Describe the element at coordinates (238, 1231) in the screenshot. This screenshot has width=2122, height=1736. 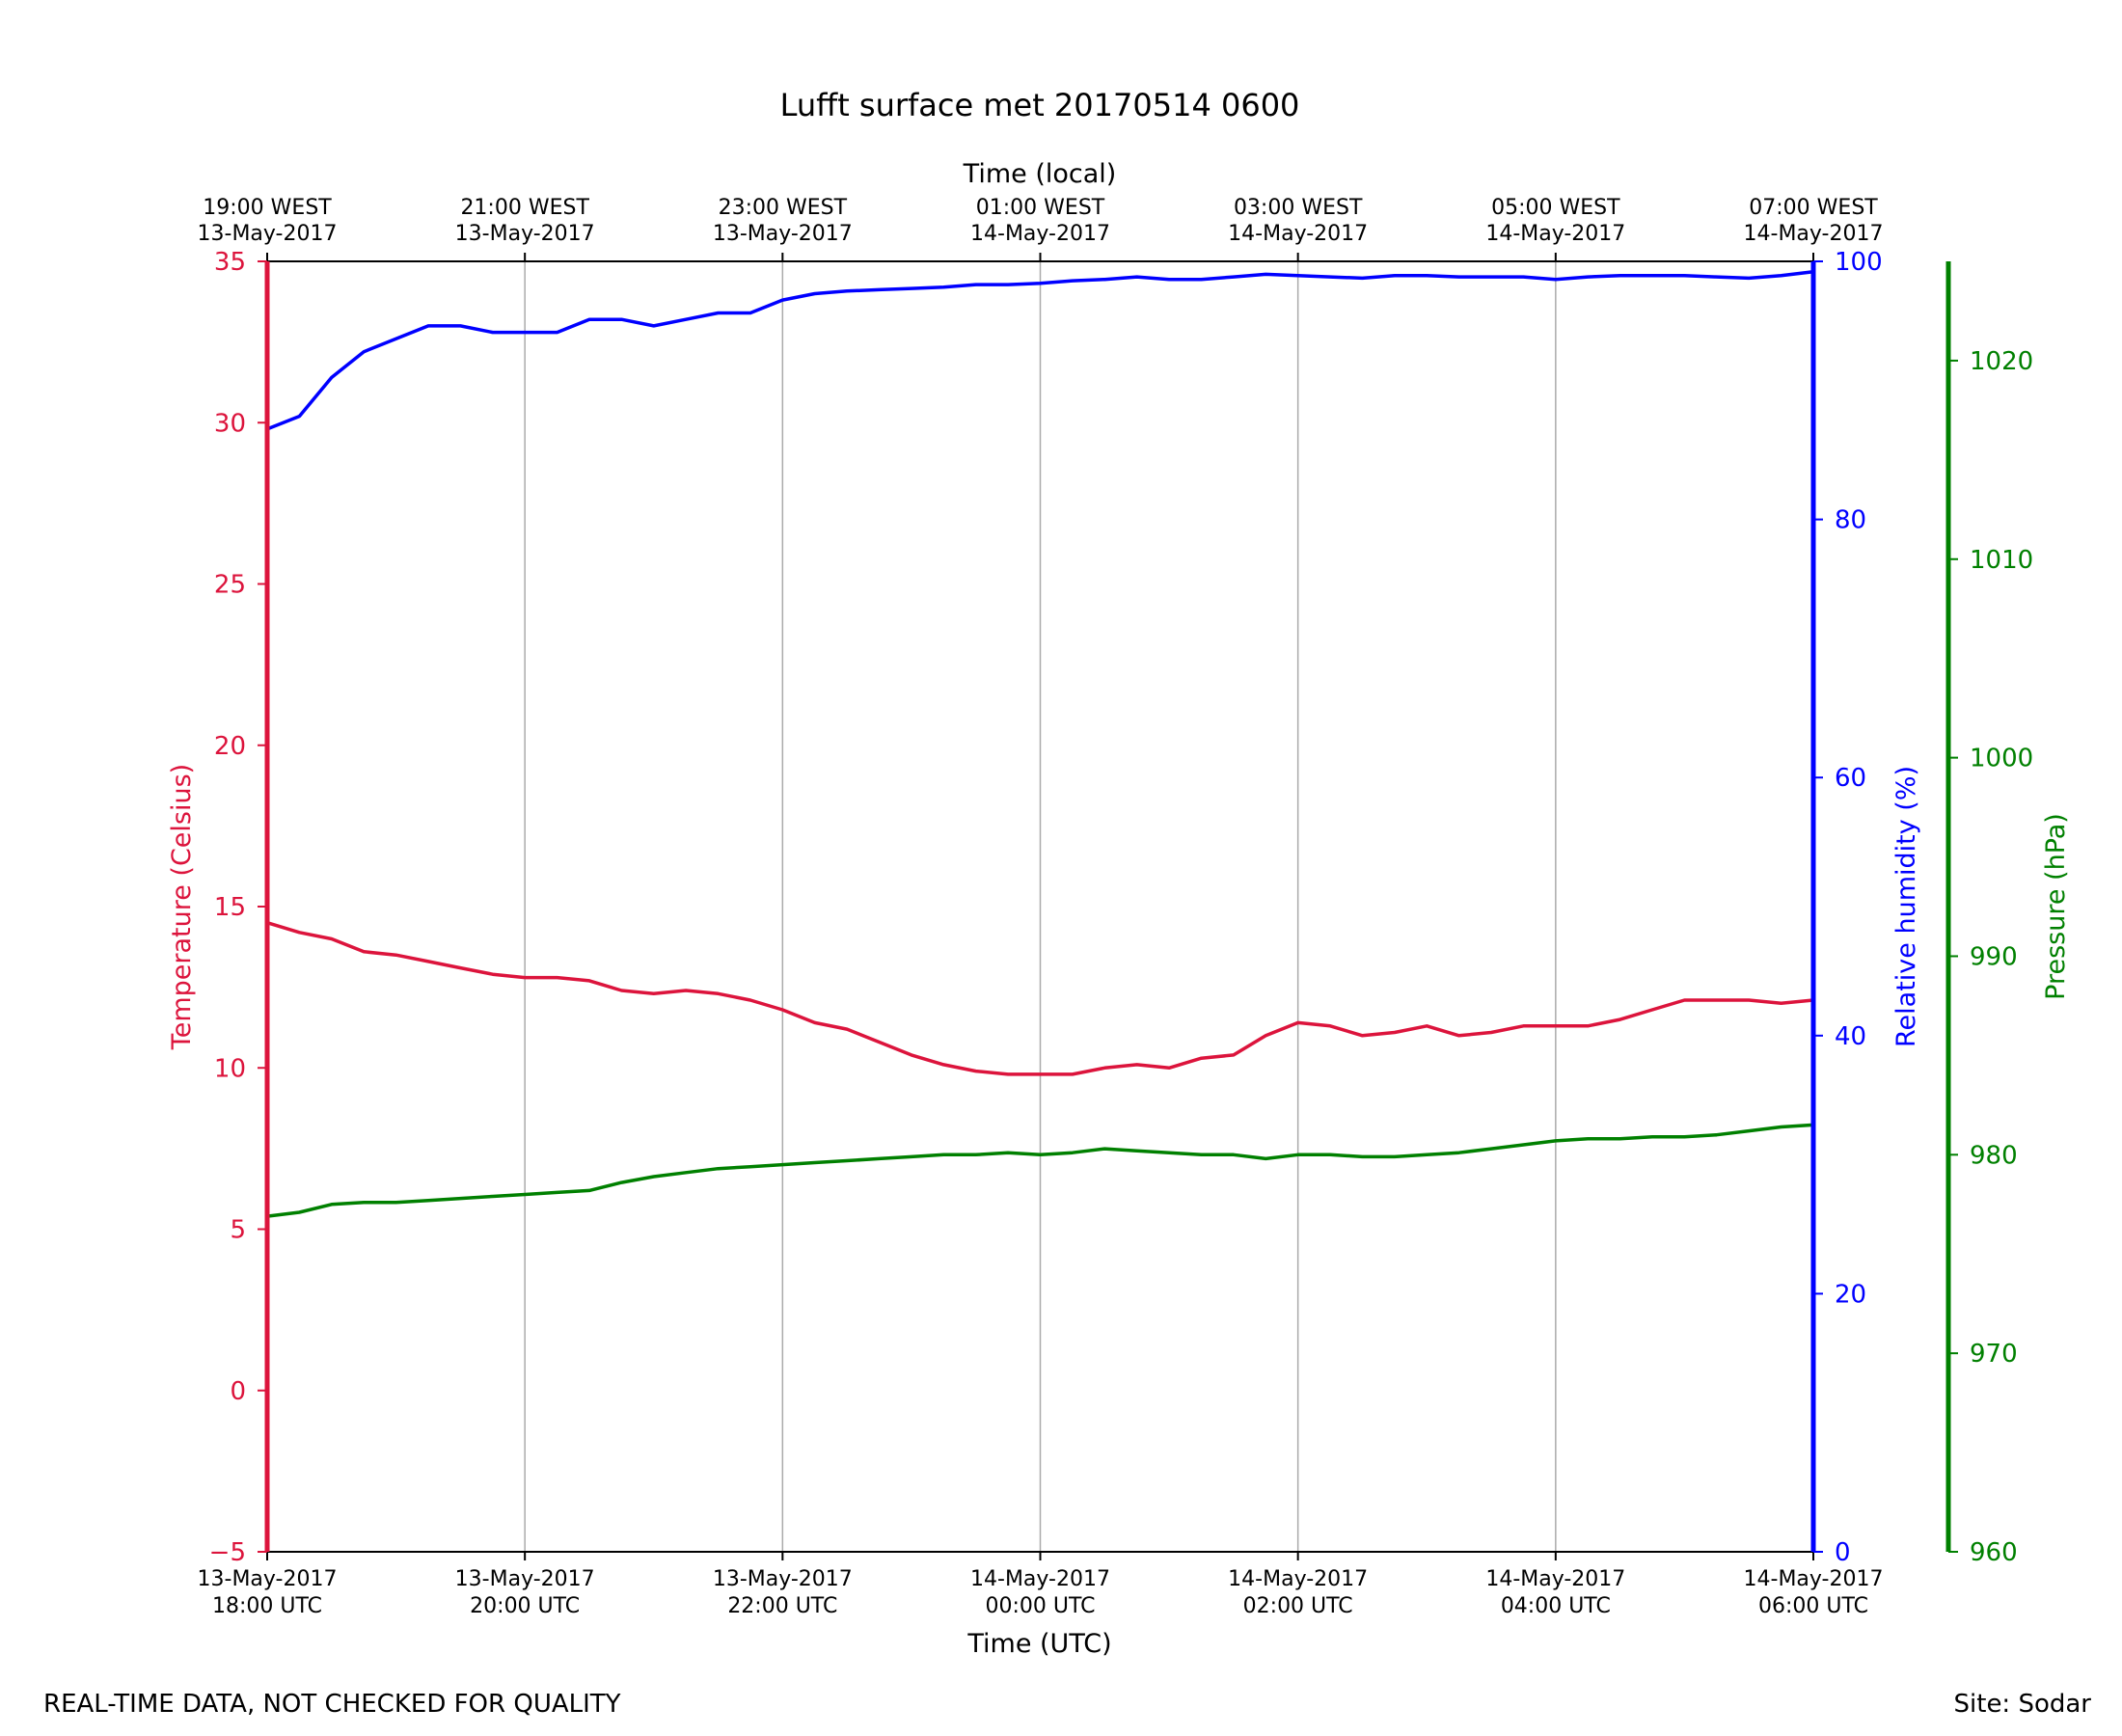
I see `temp-tick-label: 5` at that location.